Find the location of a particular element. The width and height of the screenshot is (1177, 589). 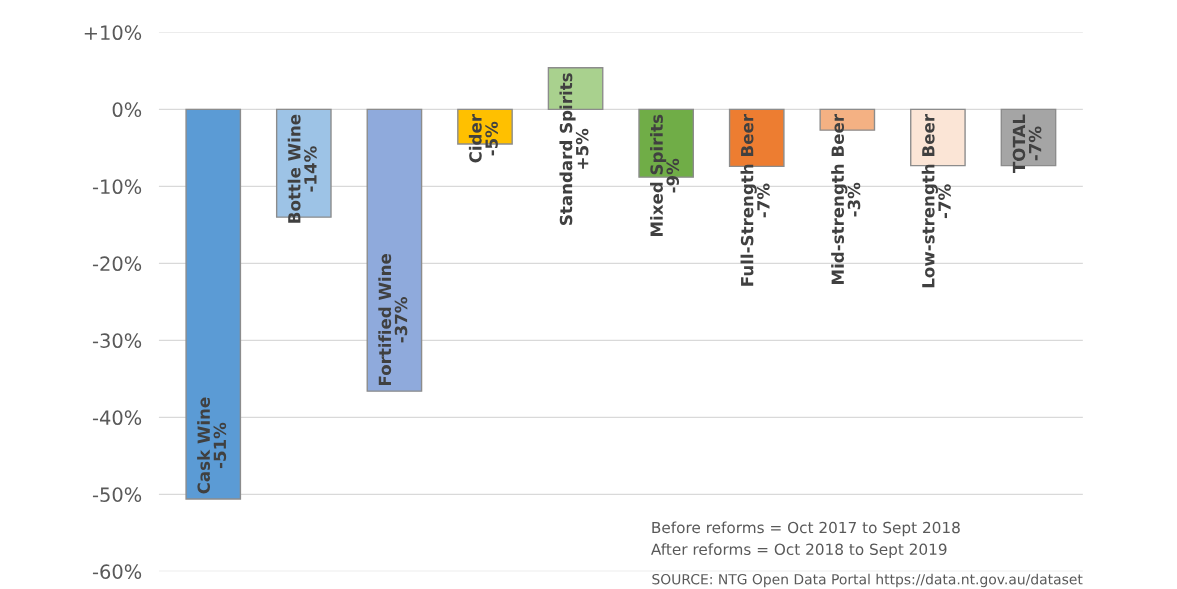

data-label: -37% is located at coordinates (401, 320).